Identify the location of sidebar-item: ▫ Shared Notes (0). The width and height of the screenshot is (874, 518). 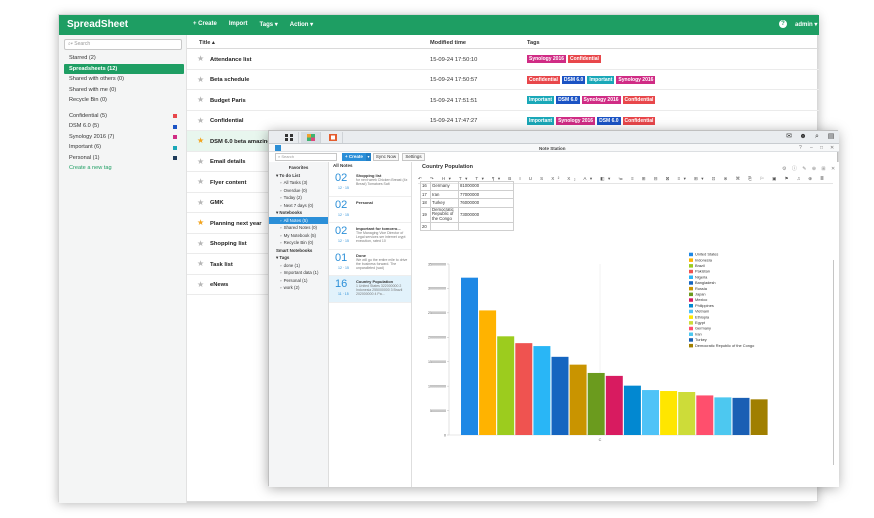
(298, 228).